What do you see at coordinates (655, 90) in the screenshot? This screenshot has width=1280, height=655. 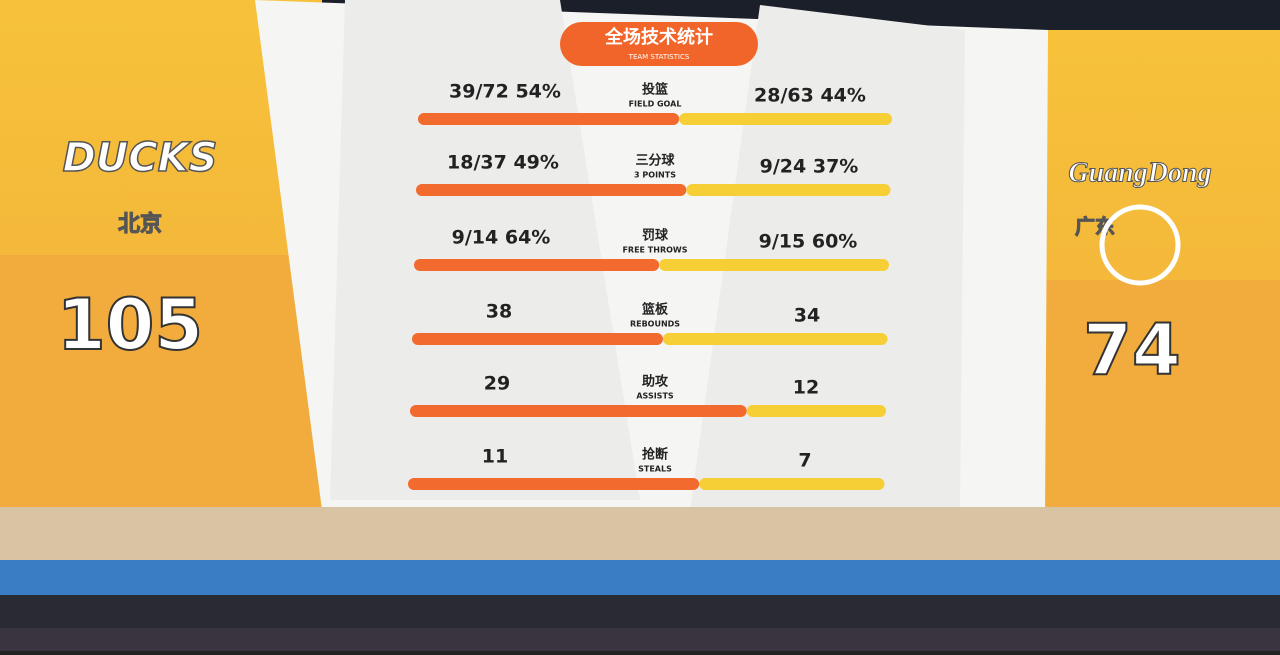 I see `stat-name: 投篮` at bounding box center [655, 90].